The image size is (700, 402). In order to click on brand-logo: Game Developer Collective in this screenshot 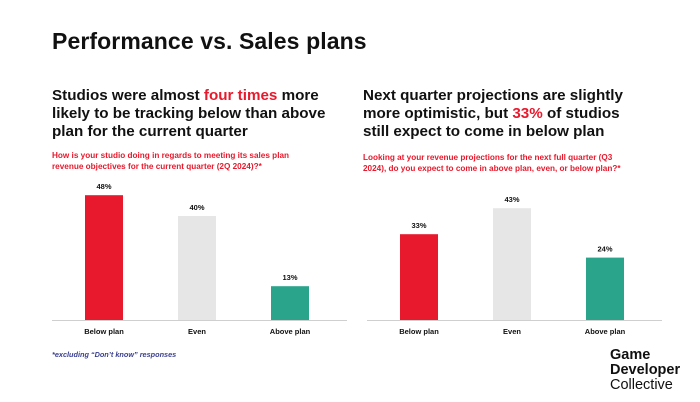, I will do `click(645, 370)`.